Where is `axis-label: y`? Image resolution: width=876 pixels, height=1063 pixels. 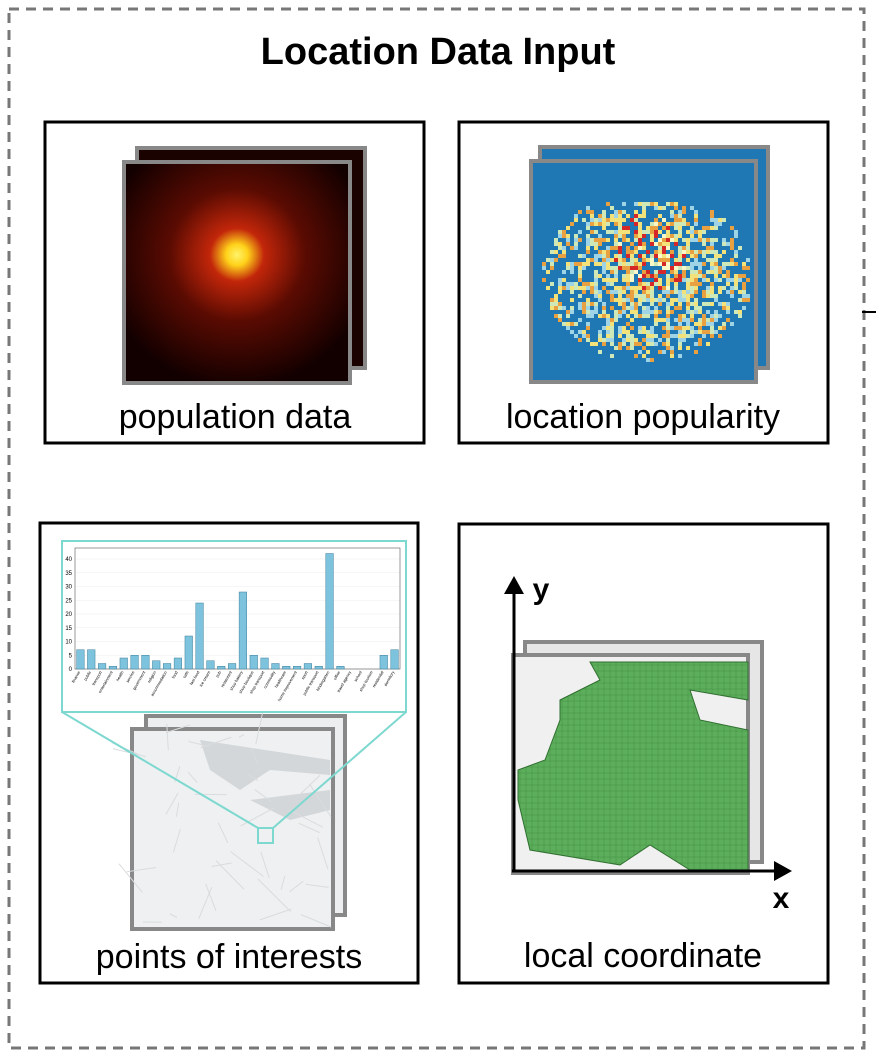
axis-label: y is located at coordinates (541, 589).